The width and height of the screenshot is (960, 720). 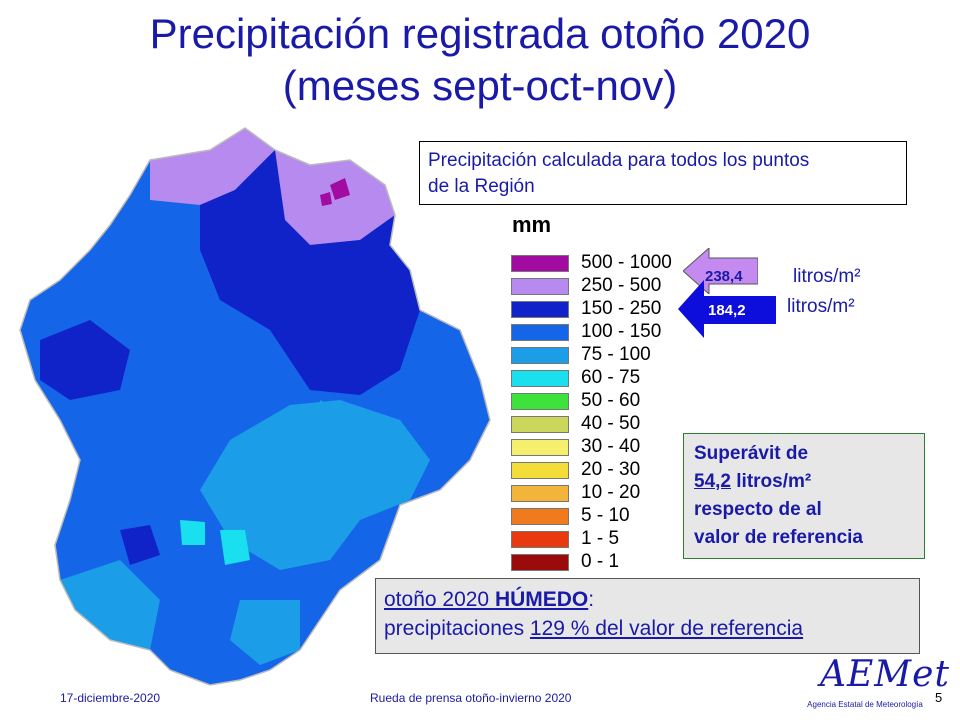 I want to click on result-percentage: 129 % del valor de referencia, so click(x=666, y=628).